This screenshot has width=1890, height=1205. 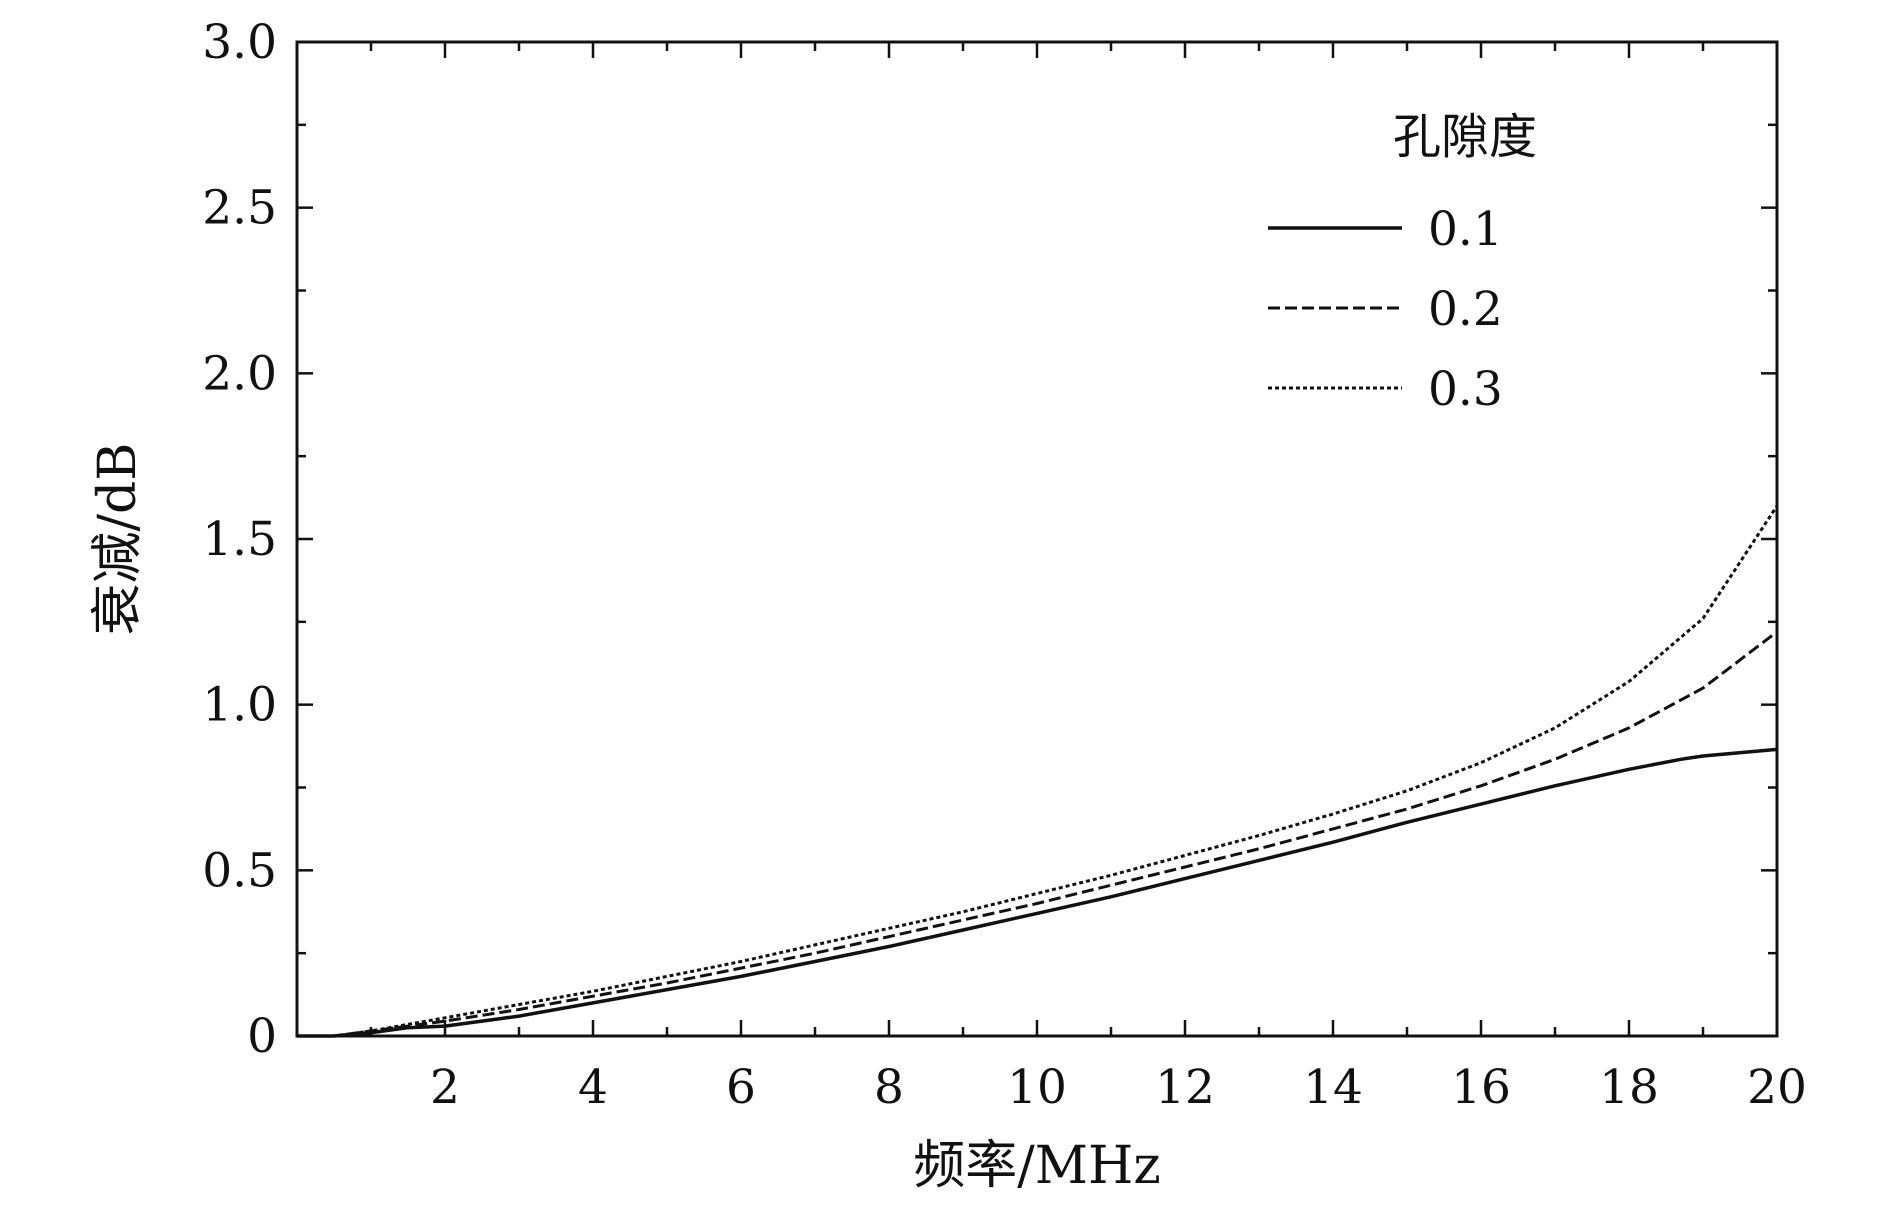 What do you see at coordinates (239, 705) in the screenshot?
I see `y-tick-label: 1.0` at bounding box center [239, 705].